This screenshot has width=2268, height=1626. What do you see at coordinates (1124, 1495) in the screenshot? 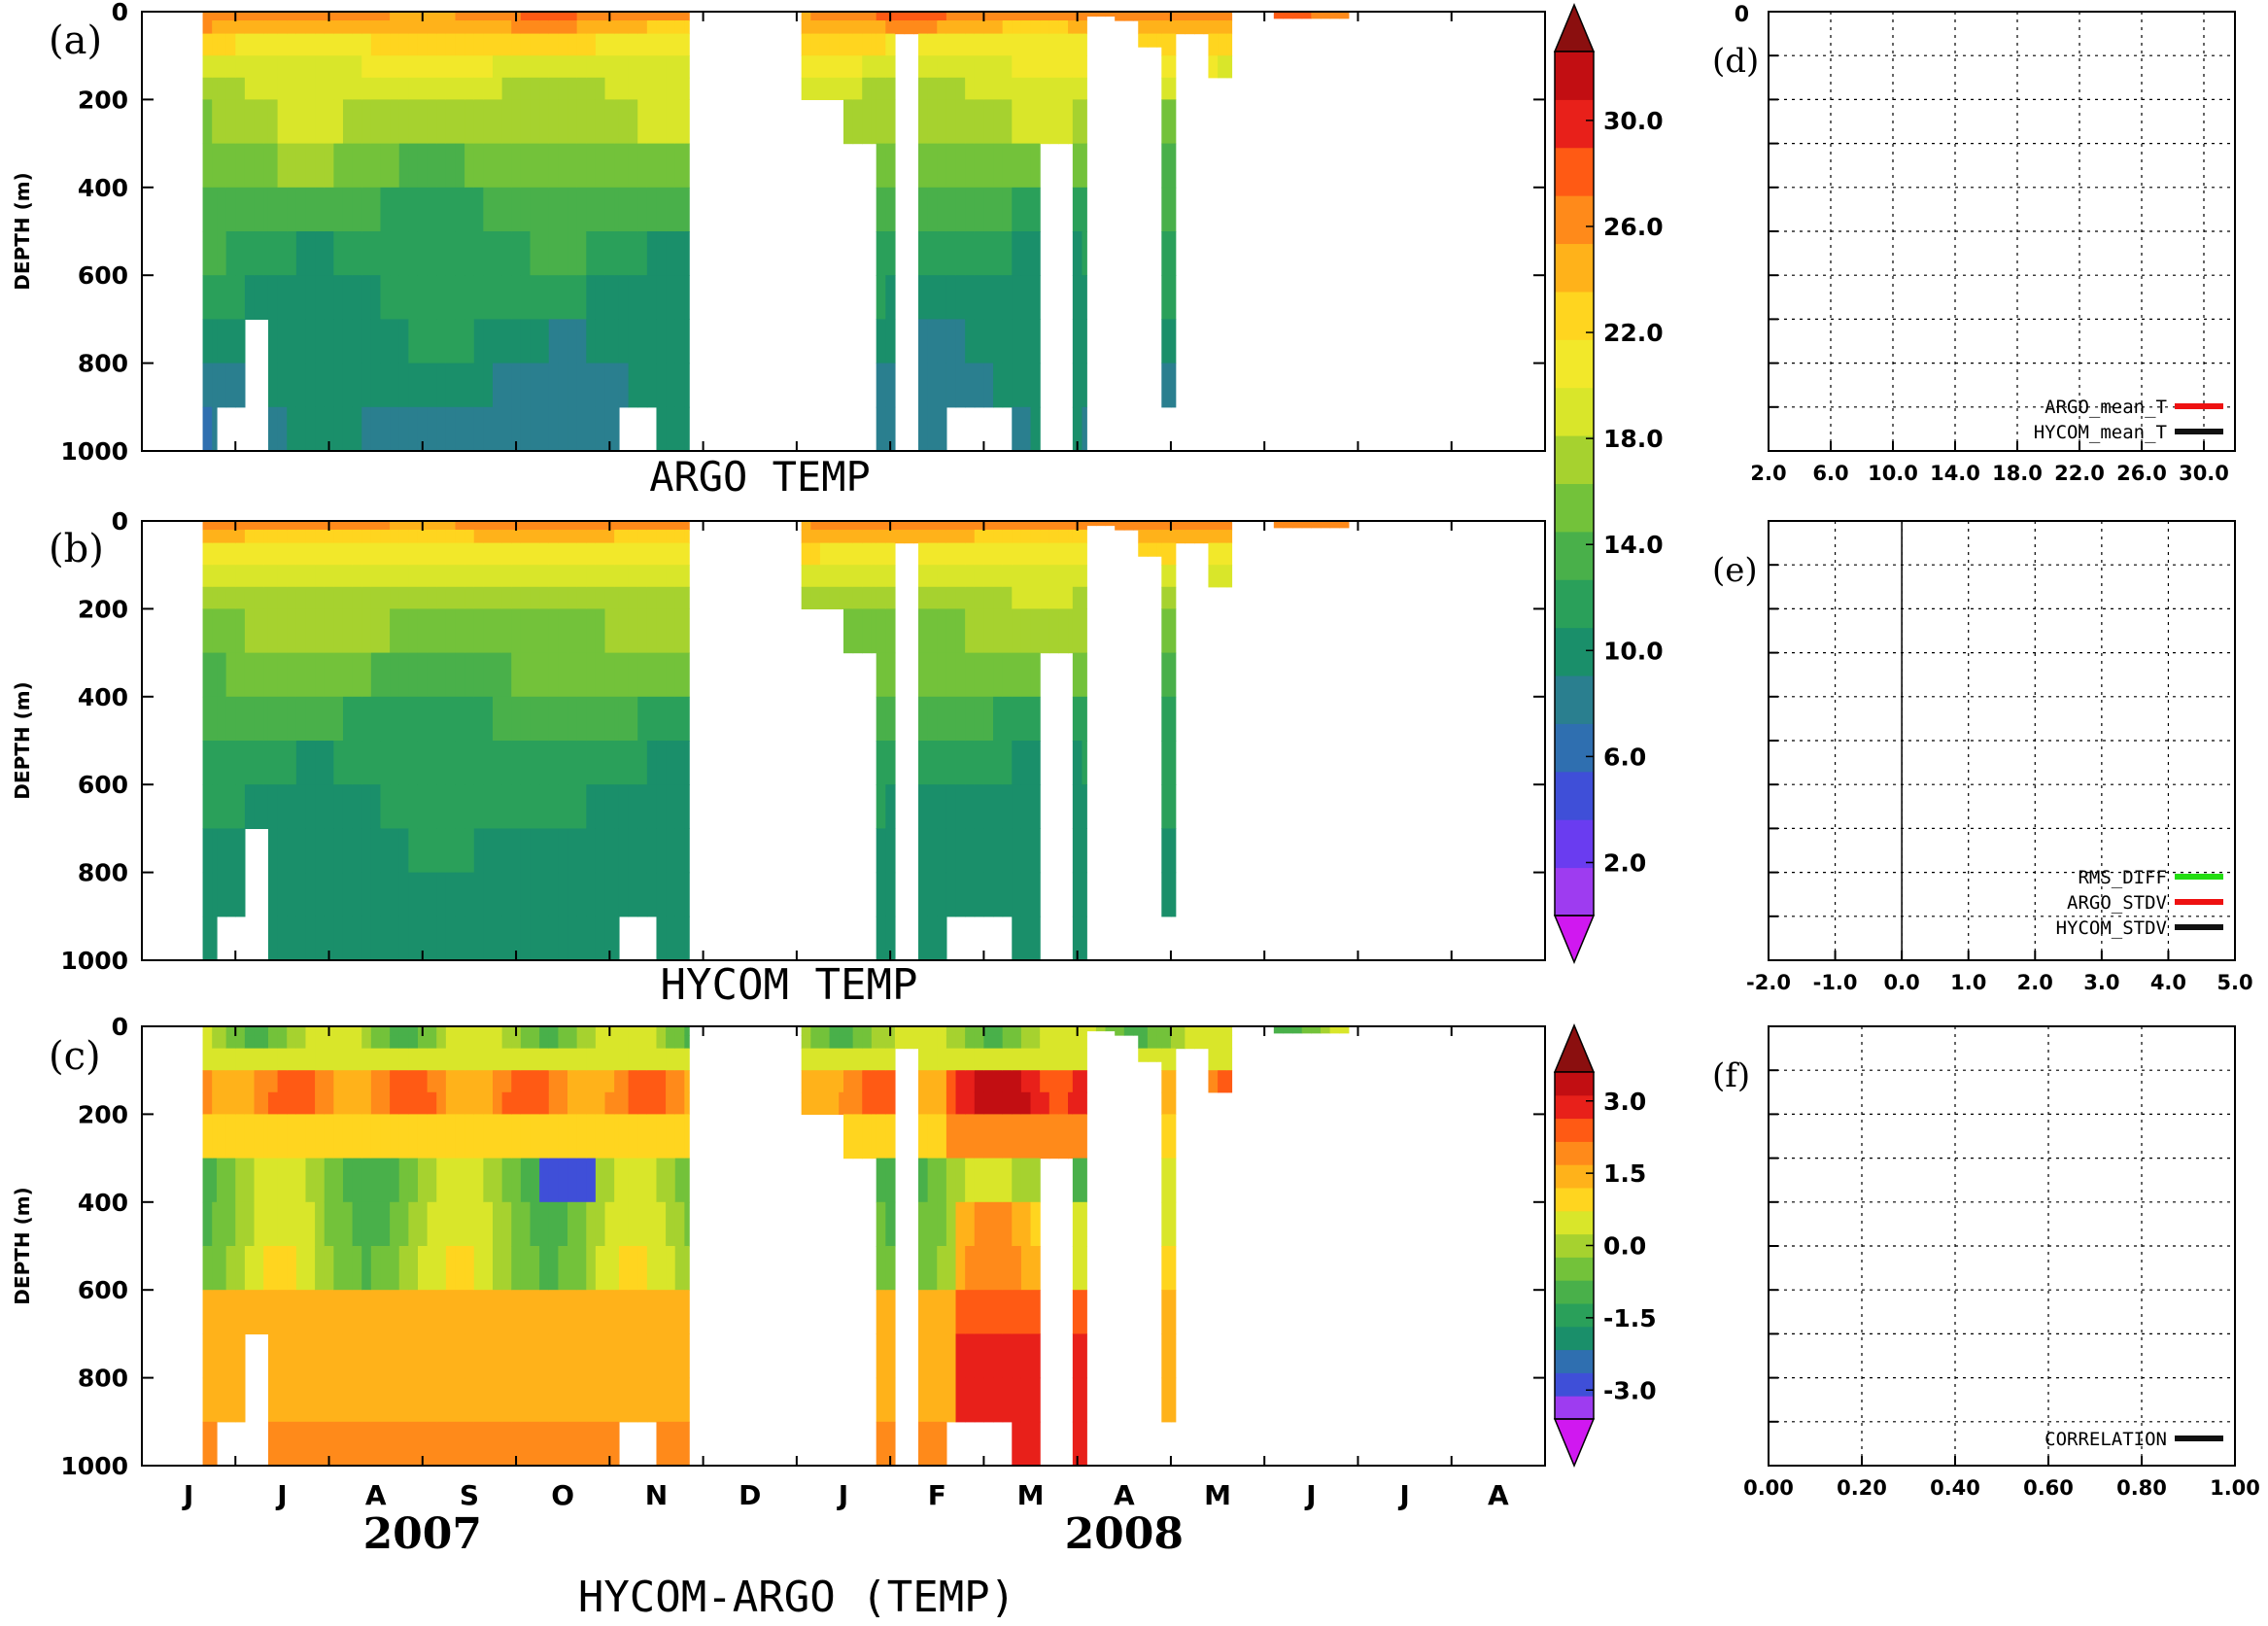
I see `month-label: A` at bounding box center [1124, 1495].